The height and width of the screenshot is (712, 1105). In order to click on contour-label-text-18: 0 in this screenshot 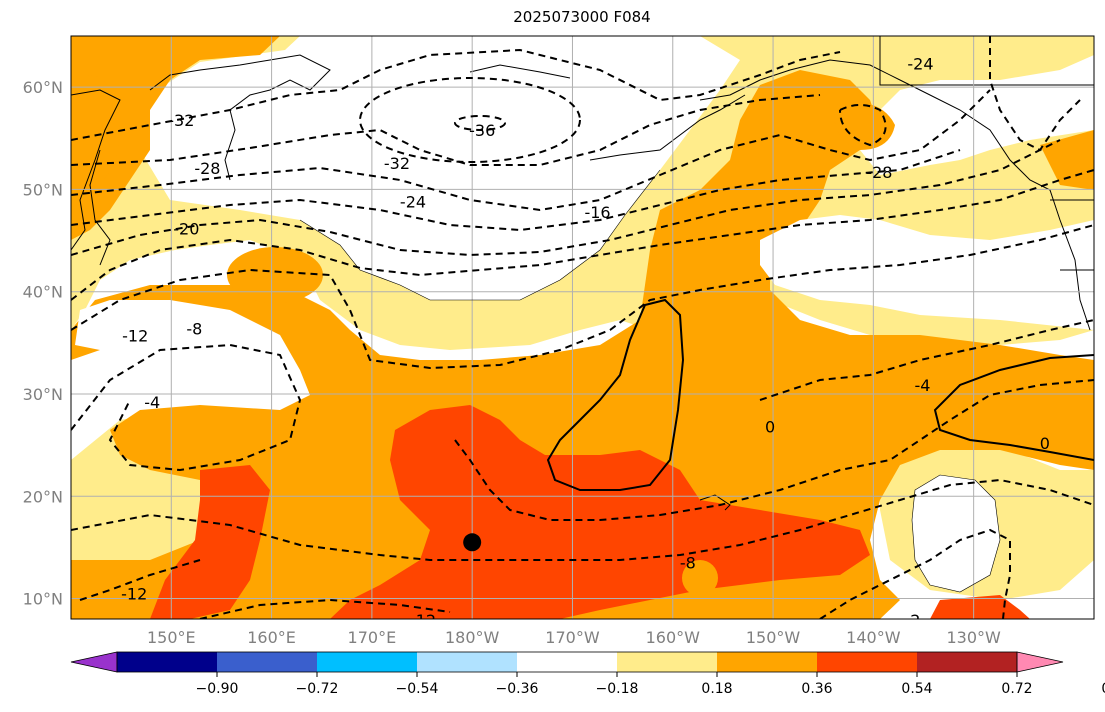, I will do `click(1045, 443)`.